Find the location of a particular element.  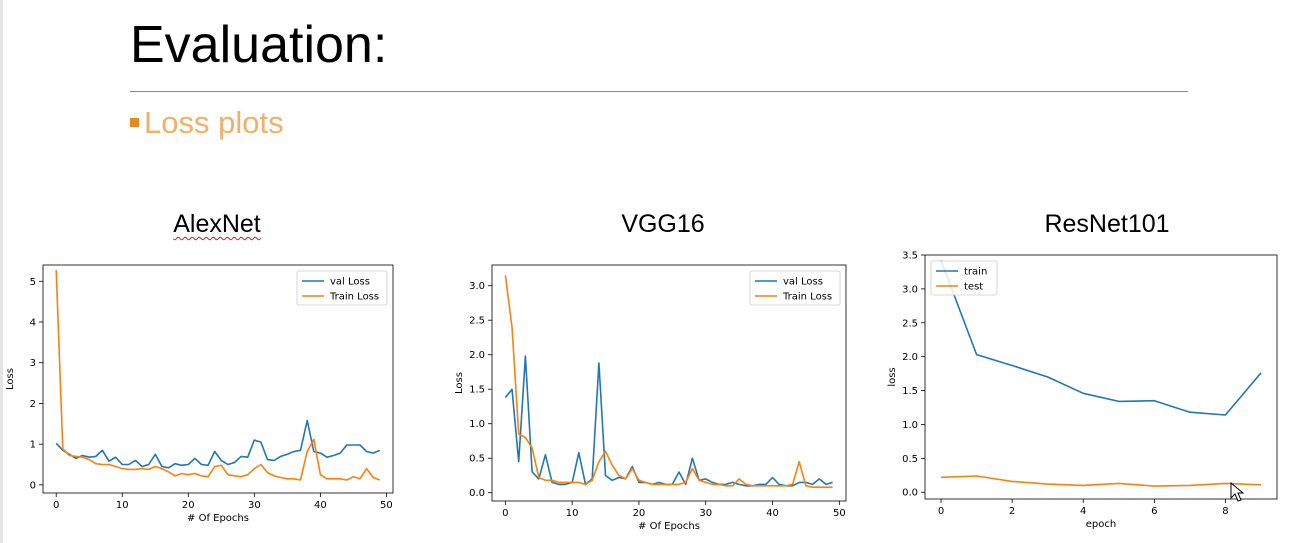

slide-title: Evaluation: is located at coordinates (259, 45).